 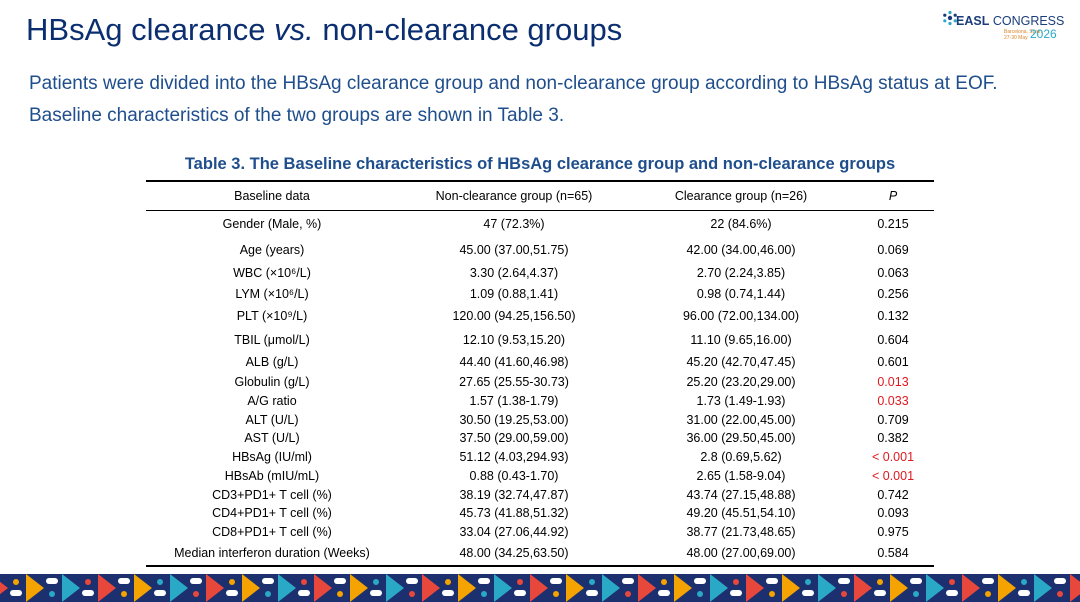 What do you see at coordinates (741, 457) in the screenshot?
I see `clearance-value: 2.8 (0.69,5.62)` at bounding box center [741, 457].